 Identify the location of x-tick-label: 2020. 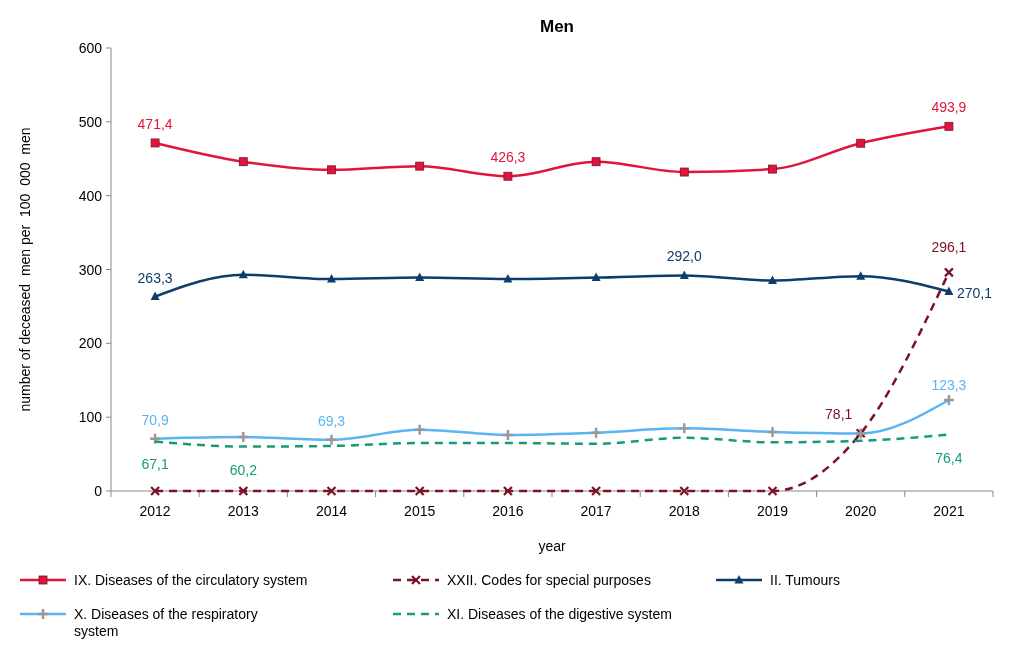
(861, 511).